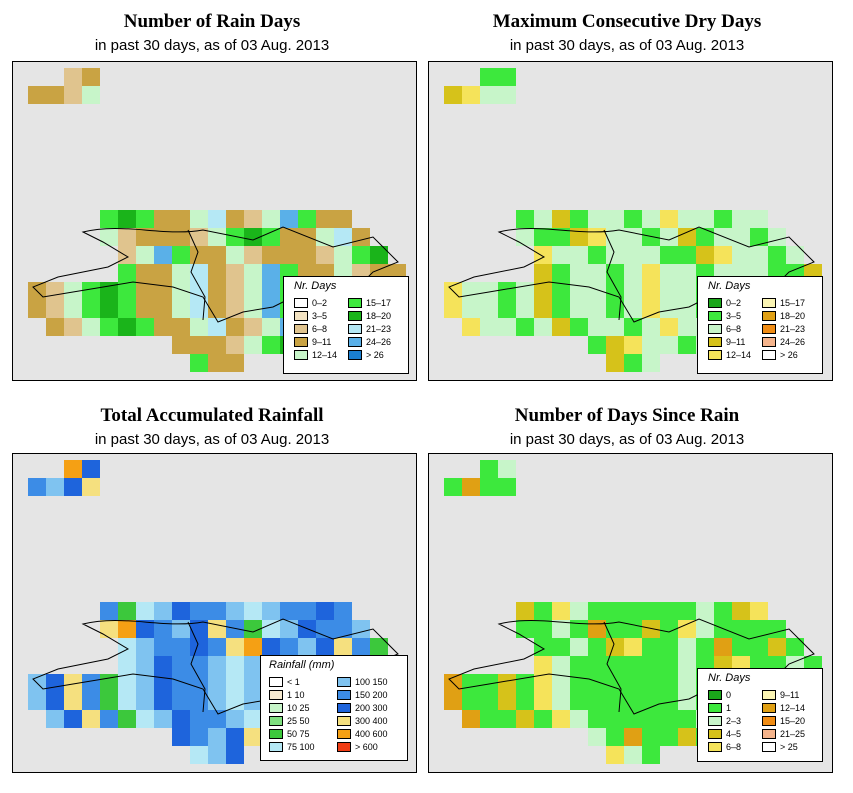  Describe the element at coordinates (793, 734) in the screenshot. I see `legend-label: 21–25` at that location.